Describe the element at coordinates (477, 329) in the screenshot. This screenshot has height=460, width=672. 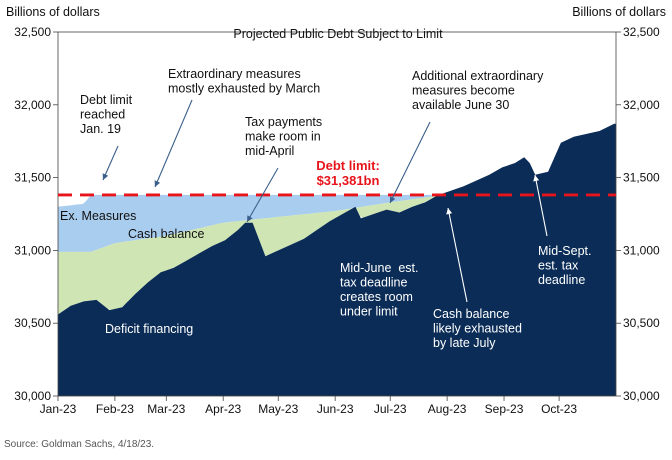
I see `annotation-line: likely exhausted` at that location.